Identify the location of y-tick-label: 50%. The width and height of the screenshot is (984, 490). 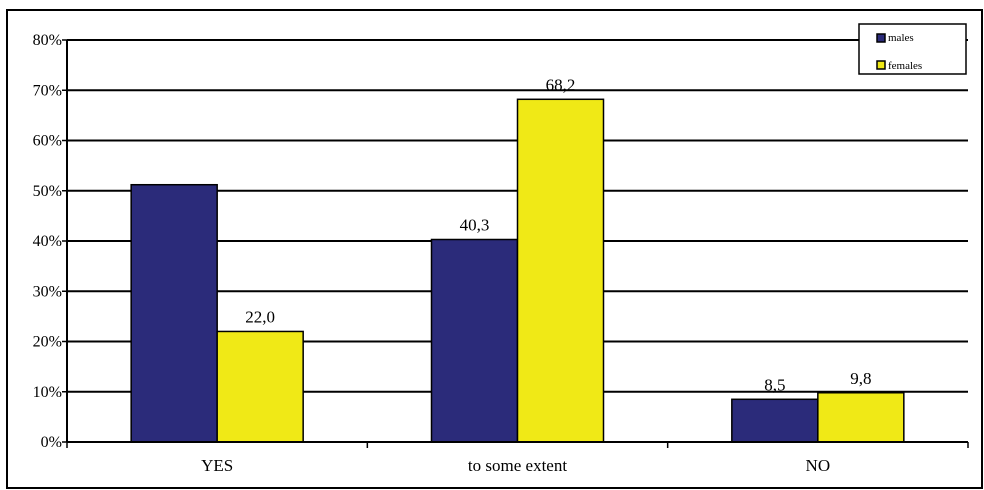
(47, 191).